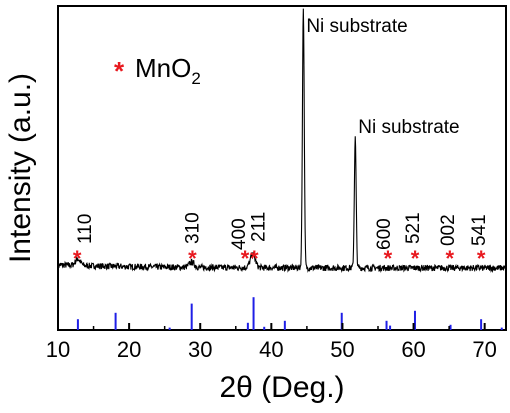 This screenshot has width=510, height=413. Describe the element at coordinates (85, 229) in the screenshot. I see `mno2-peak-label: 110` at that location.